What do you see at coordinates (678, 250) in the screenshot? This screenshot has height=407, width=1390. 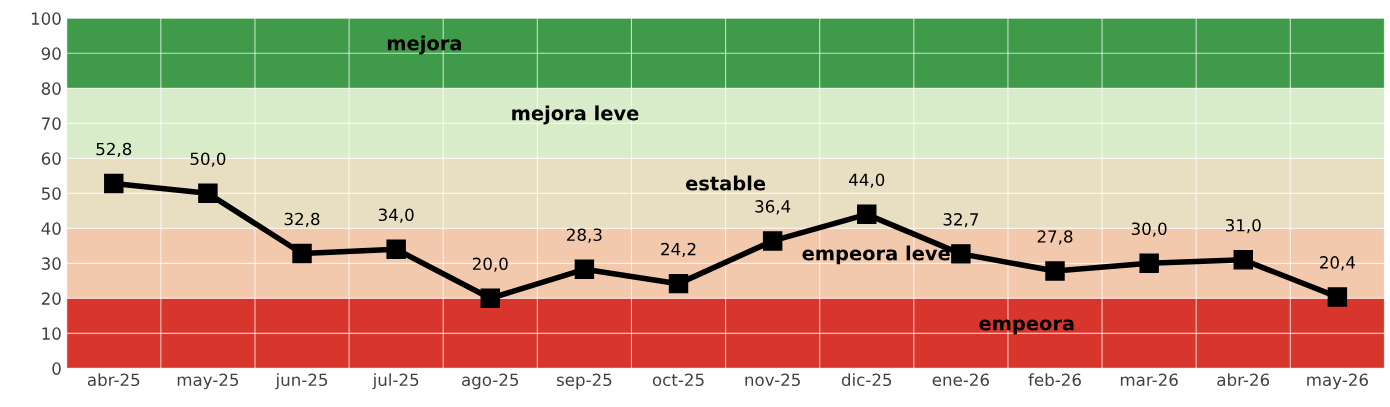 I see `data-label: 24,2` at bounding box center [678, 250].